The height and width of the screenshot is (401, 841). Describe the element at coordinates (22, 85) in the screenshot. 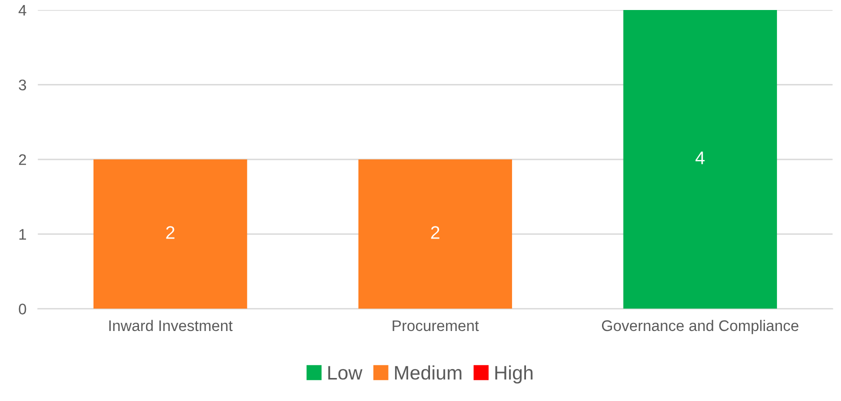

I see `y-tick-label: 3` at that location.